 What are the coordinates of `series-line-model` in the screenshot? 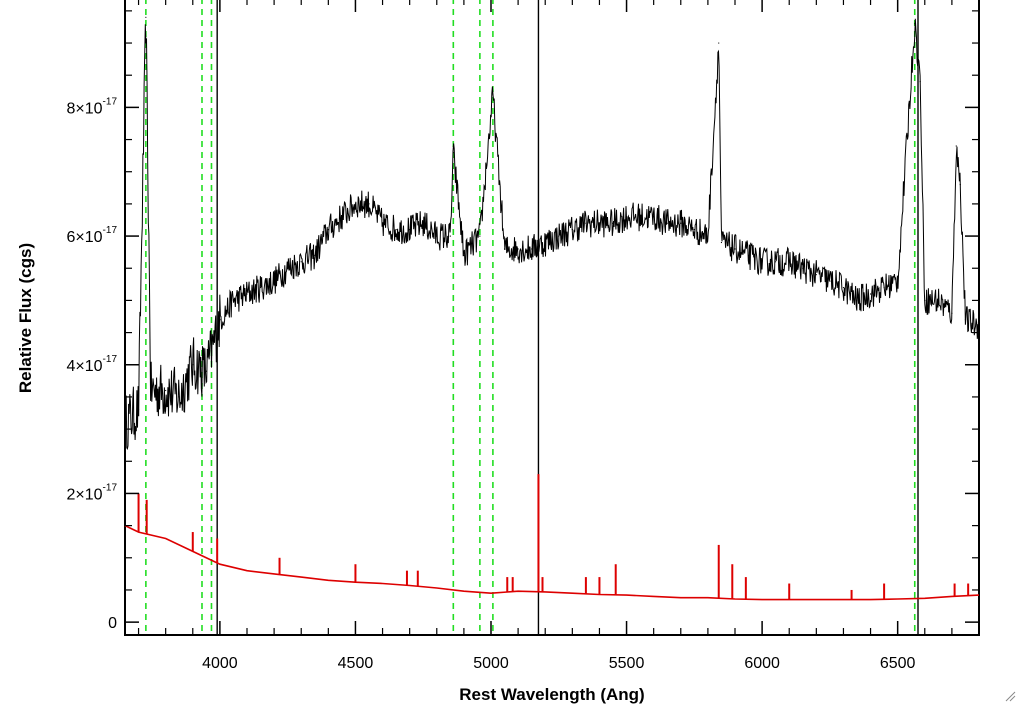 It's located at (552, 562).